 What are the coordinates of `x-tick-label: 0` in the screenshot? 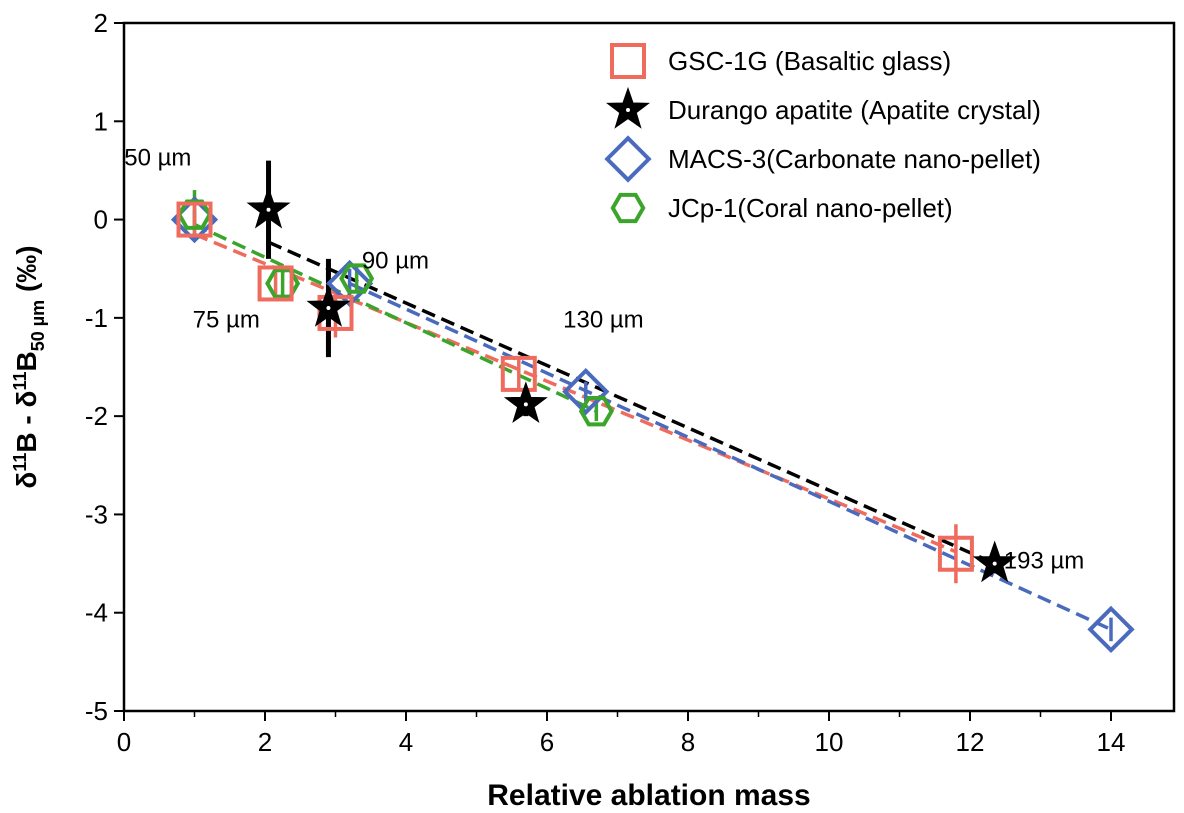 It's located at (124, 742).